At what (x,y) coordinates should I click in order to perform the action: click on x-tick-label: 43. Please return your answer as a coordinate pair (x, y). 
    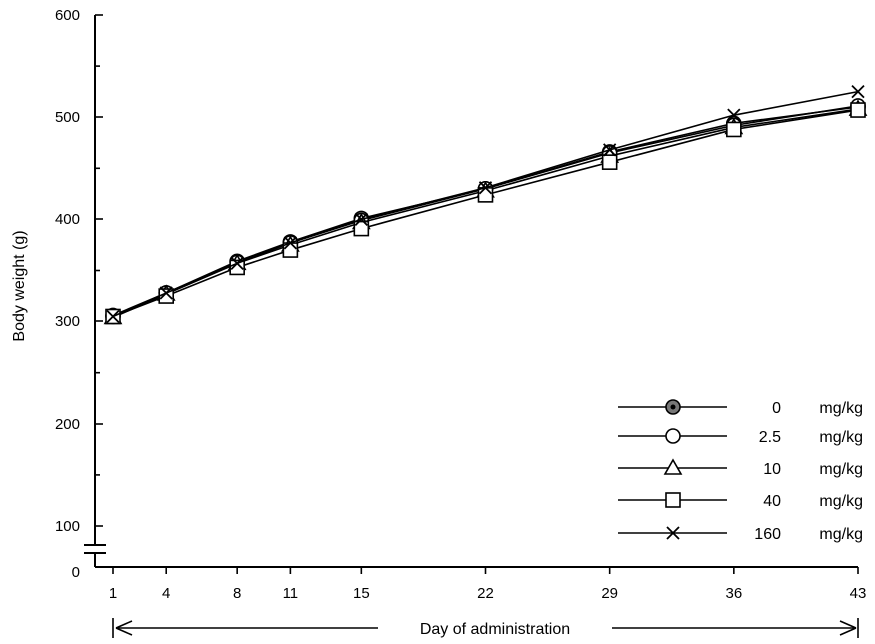
    Looking at the image, I should click on (858, 593).